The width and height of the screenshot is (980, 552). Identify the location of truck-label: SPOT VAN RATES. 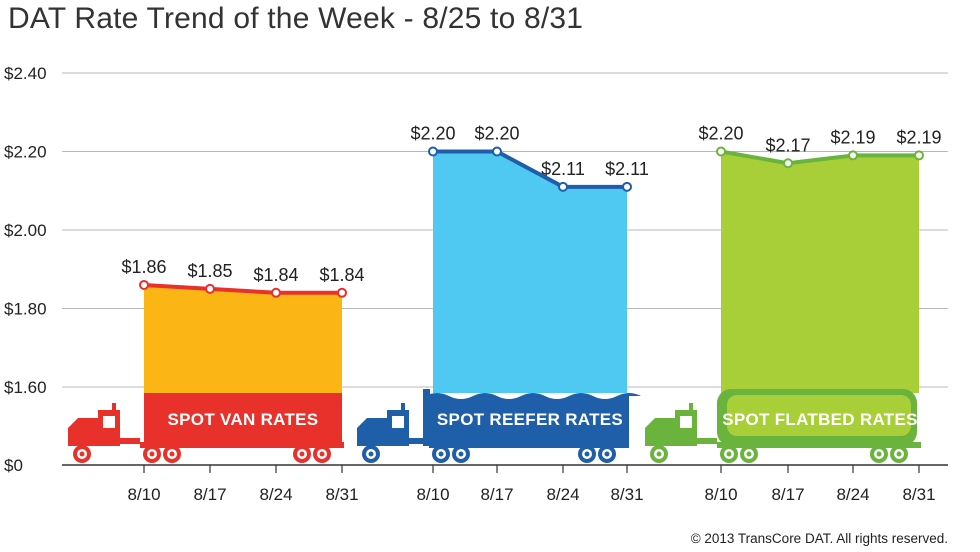
(243, 419).